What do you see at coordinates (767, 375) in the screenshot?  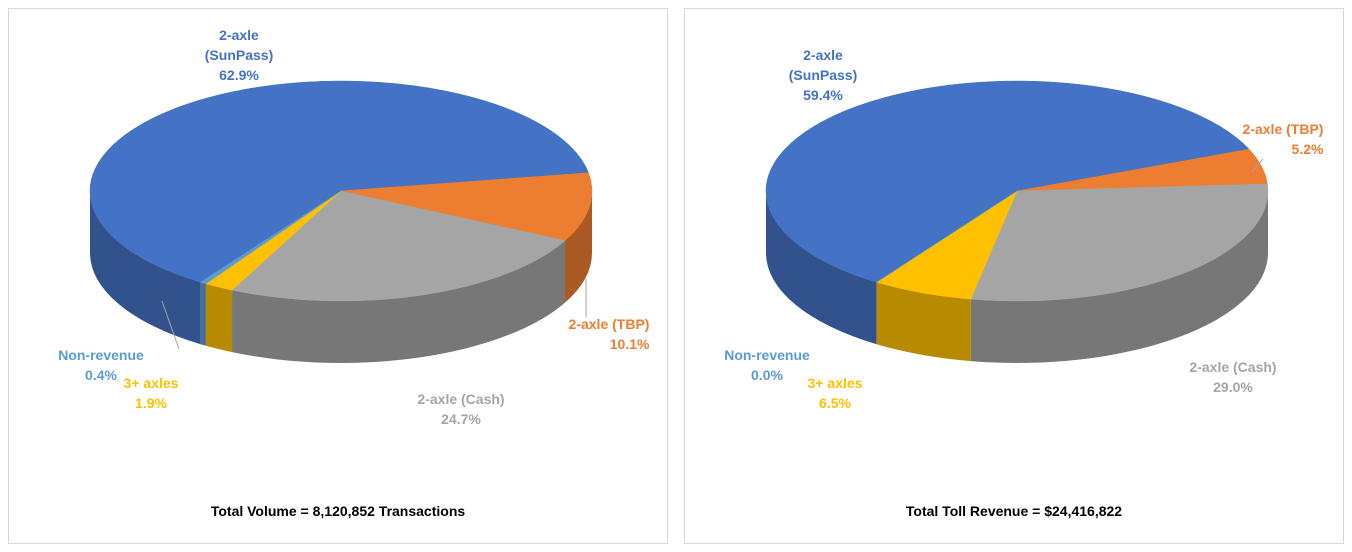 I see `value-label: 0.0%` at bounding box center [767, 375].